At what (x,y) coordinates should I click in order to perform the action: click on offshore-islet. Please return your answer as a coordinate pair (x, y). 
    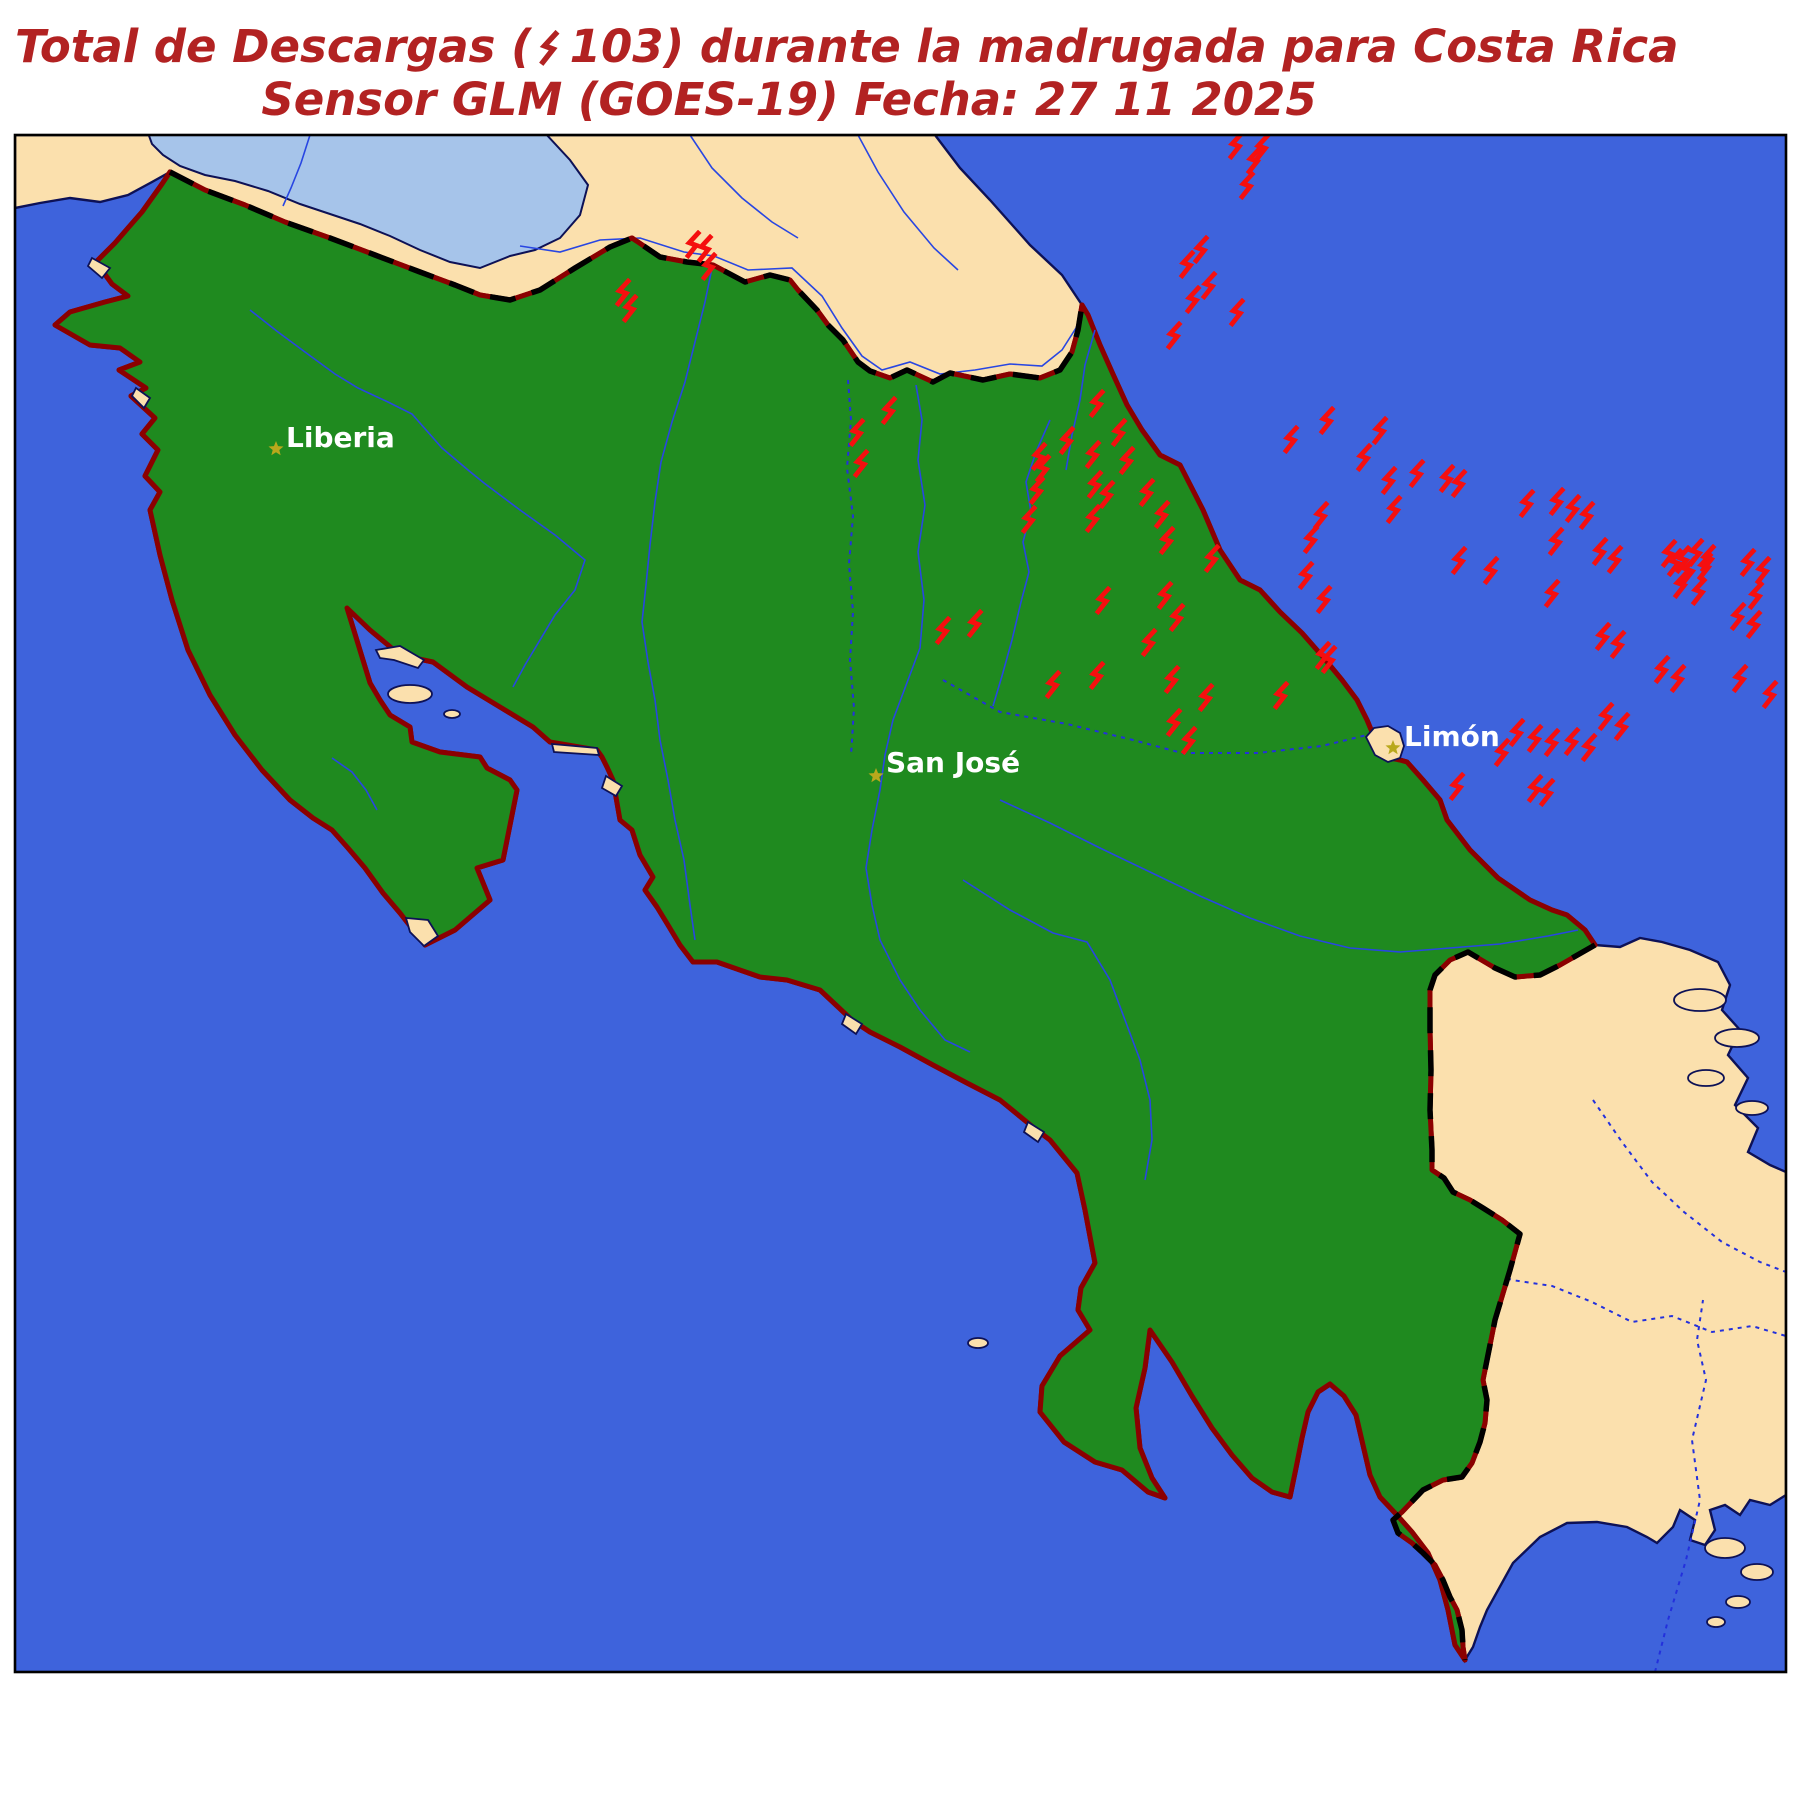
    Looking at the image, I should click on (978, 1343).